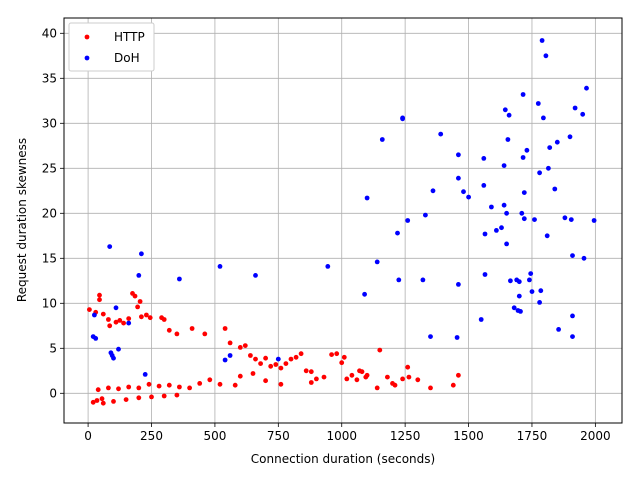  Describe the element at coordinates (87, 37) in the screenshot. I see `legend-marker-http` at that location.